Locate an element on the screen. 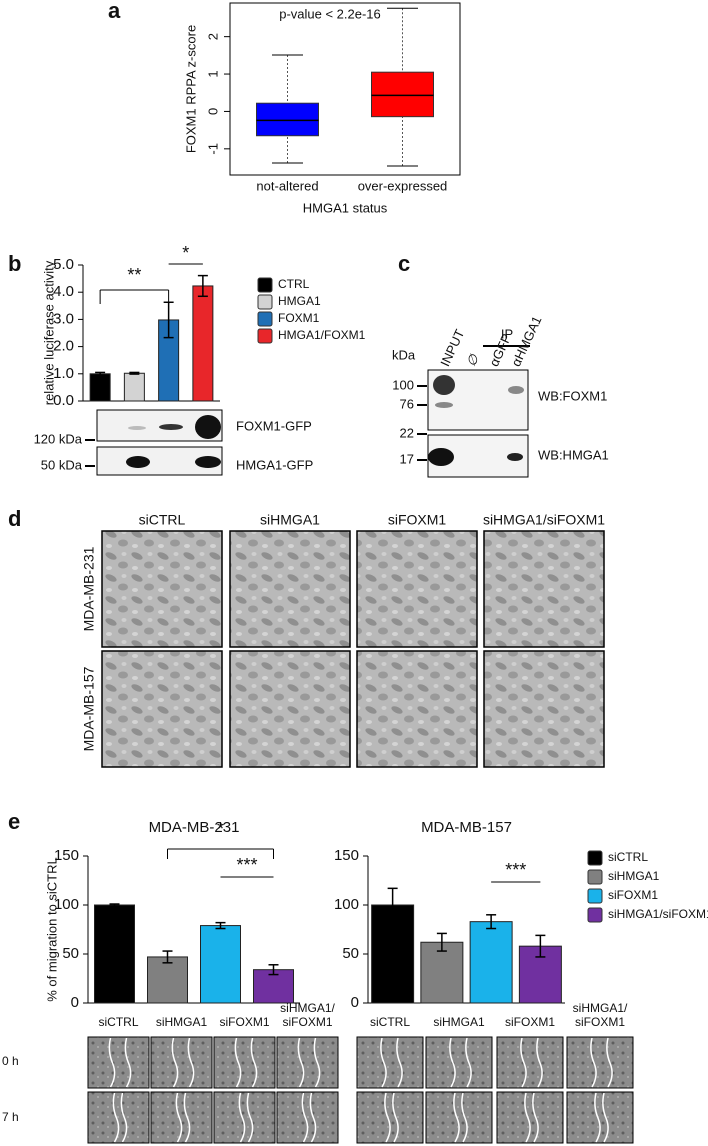  x-axis-label: HMGA1 status is located at coordinates (345, 207).